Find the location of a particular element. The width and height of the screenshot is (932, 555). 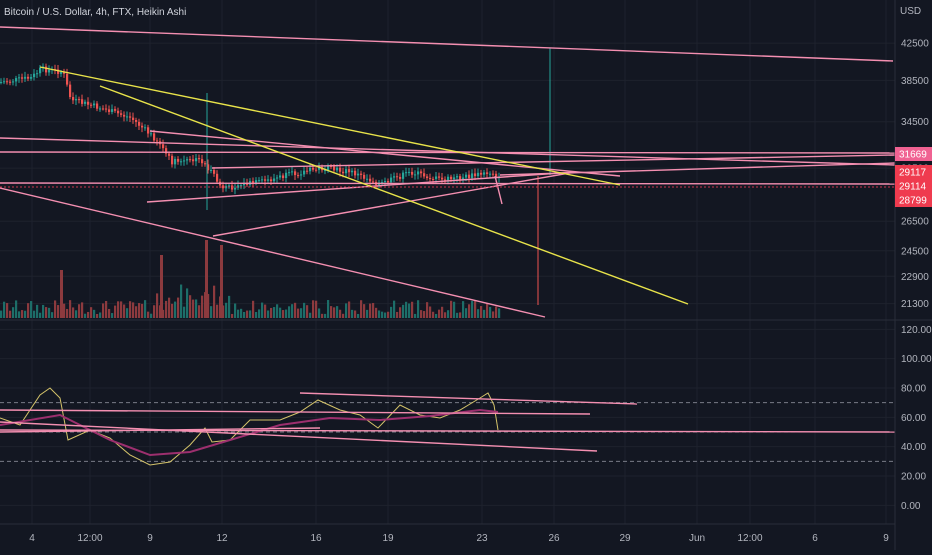

rsi-axis: 120.00 100.00 80.00 60.00 40.00 20.00 0.00 is located at coordinates (916, 418).